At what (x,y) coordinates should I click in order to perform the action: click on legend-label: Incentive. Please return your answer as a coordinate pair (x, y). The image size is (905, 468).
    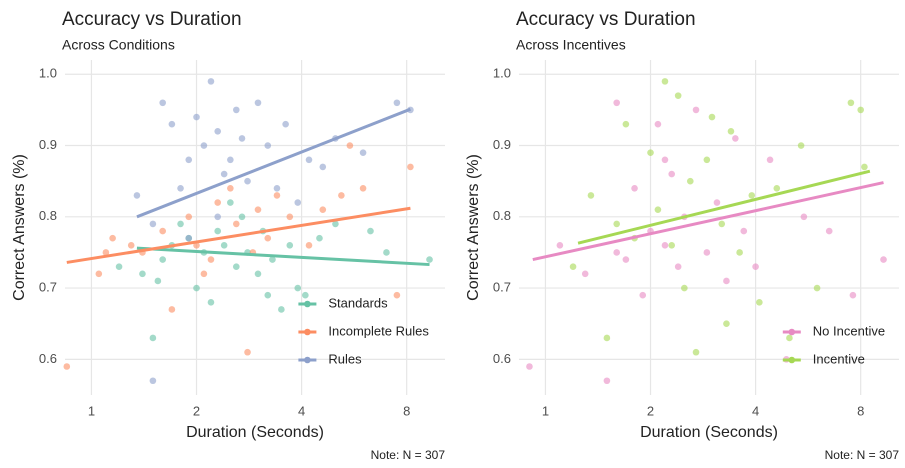
    Looking at the image, I should click on (839, 358).